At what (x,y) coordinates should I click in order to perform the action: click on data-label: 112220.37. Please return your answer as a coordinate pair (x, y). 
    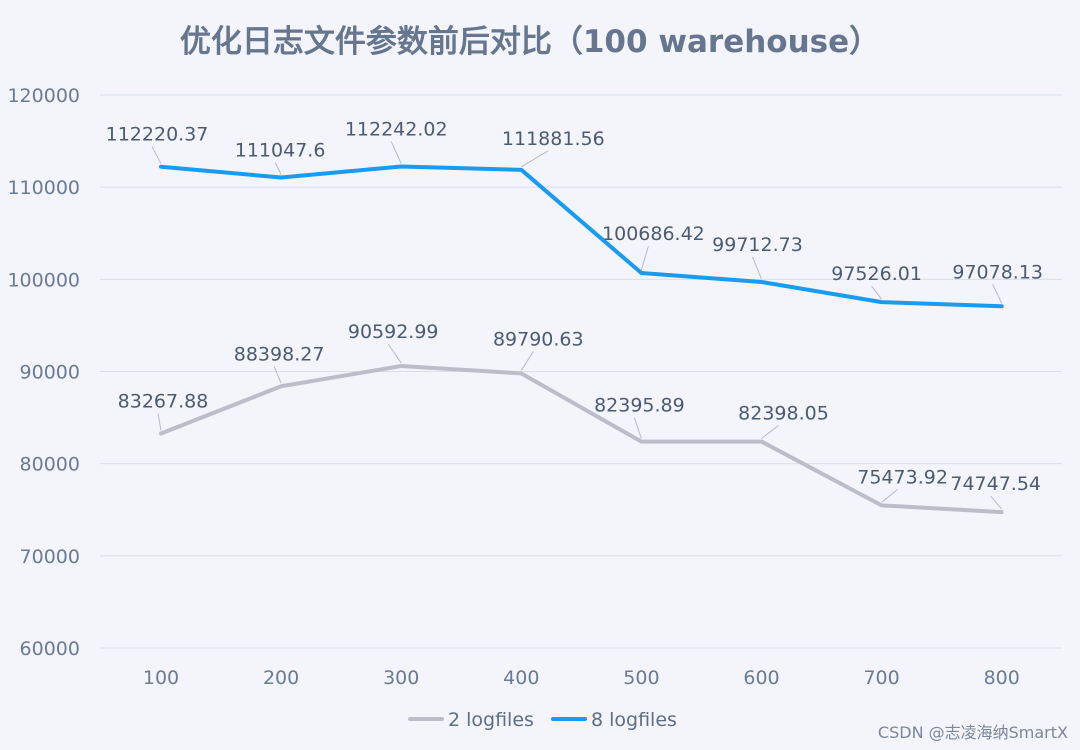
    Looking at the image, I should click on (157, 135).